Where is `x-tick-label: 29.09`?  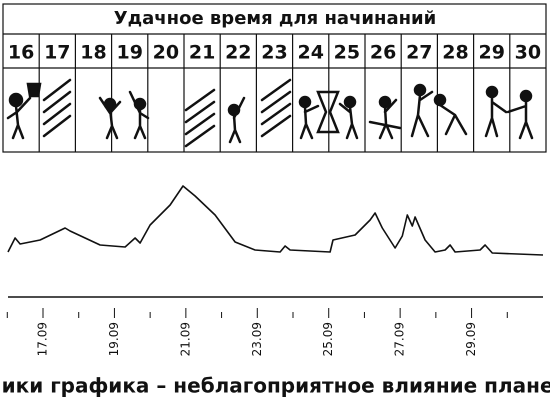
x-tick-label: 29.09 is located at coordinates (471, 339).